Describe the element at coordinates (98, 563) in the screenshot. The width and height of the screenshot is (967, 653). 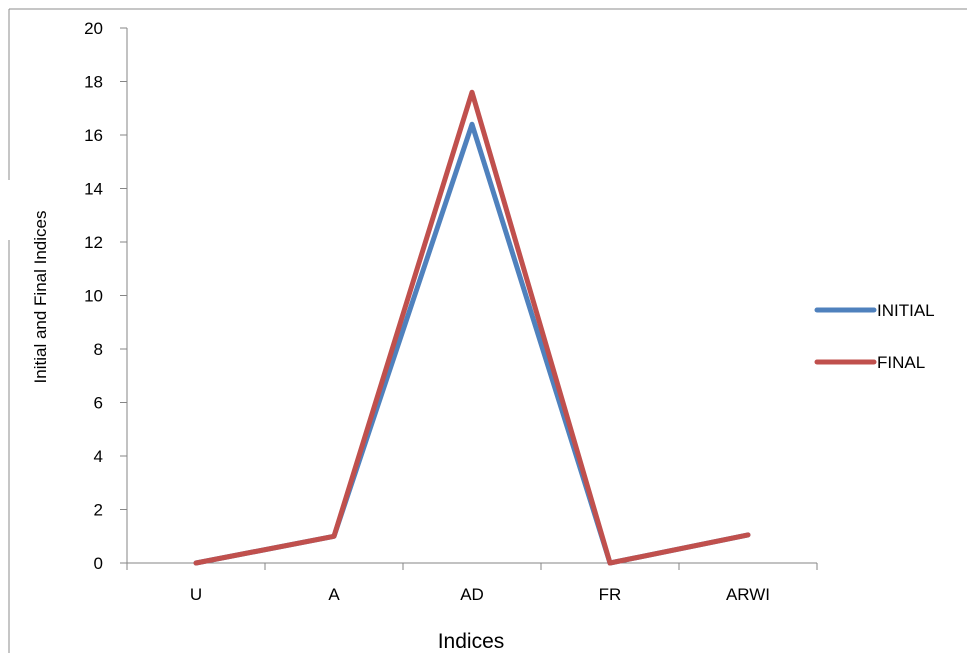
I see `y-tick-label: 0` at that location.